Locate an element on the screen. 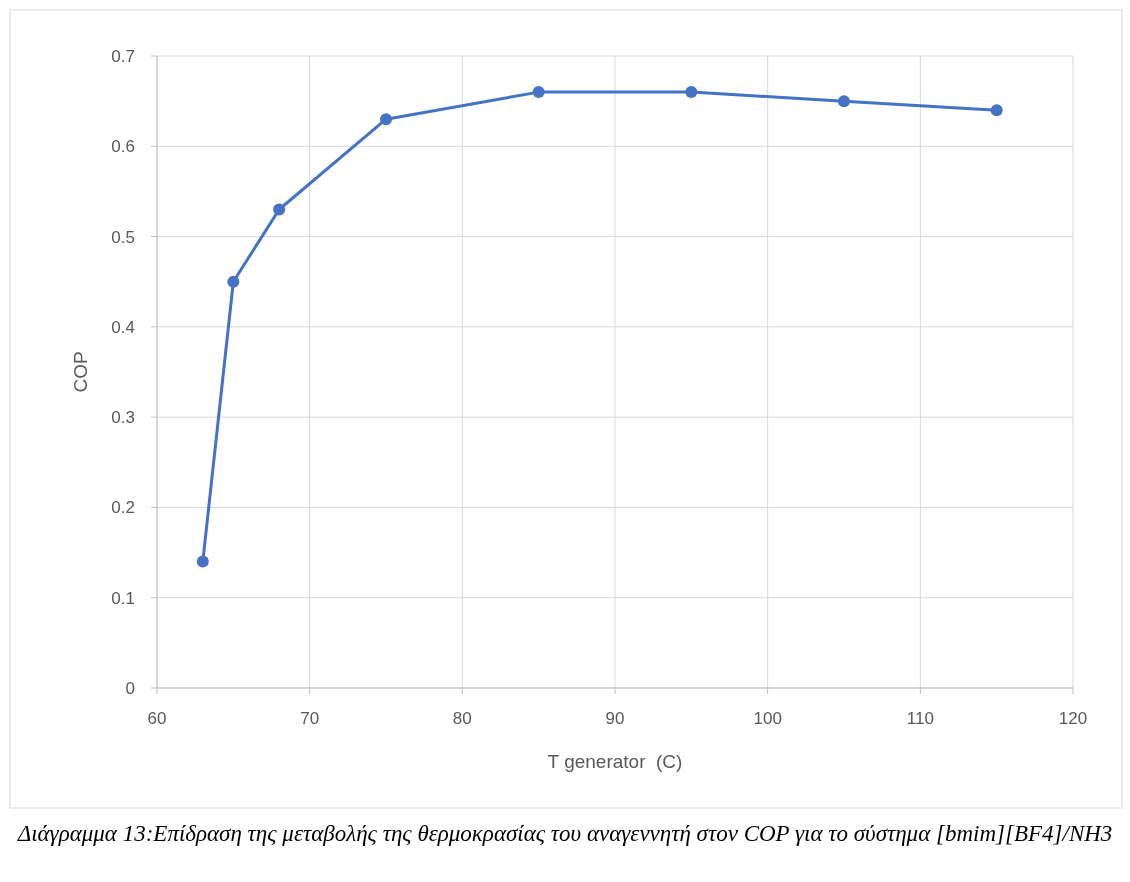 The height and width of the screenshot is (882, 1130). y-tick-label: 0.6 is located at coordinates (123, 147).